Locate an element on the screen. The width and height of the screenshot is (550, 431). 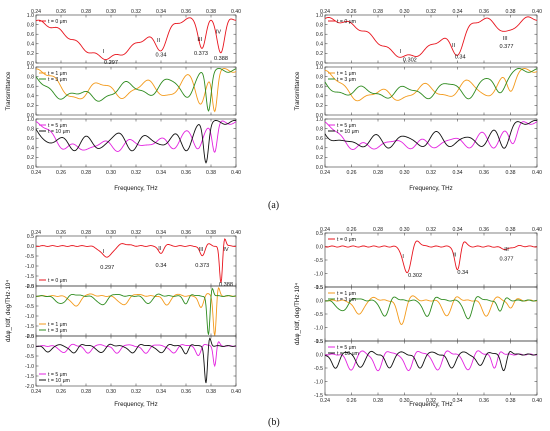
panel-a_left-3: 0.0 0.2 0.4 0.6 0.8 1.0 t = 5 μmt = 10 μm is located at coordinates (132, 144).